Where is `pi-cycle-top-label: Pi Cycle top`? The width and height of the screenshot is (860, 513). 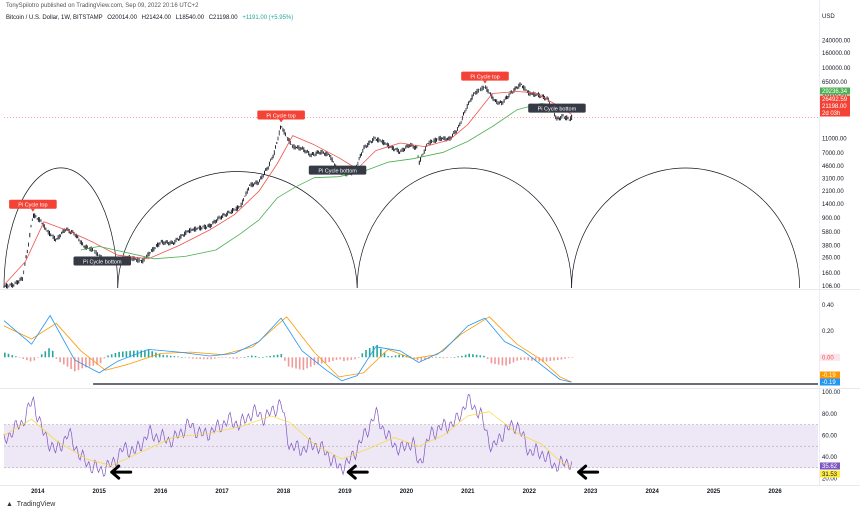 pi-cycle-top-label: Pi Cycle top is located at coordinates (485, 77).